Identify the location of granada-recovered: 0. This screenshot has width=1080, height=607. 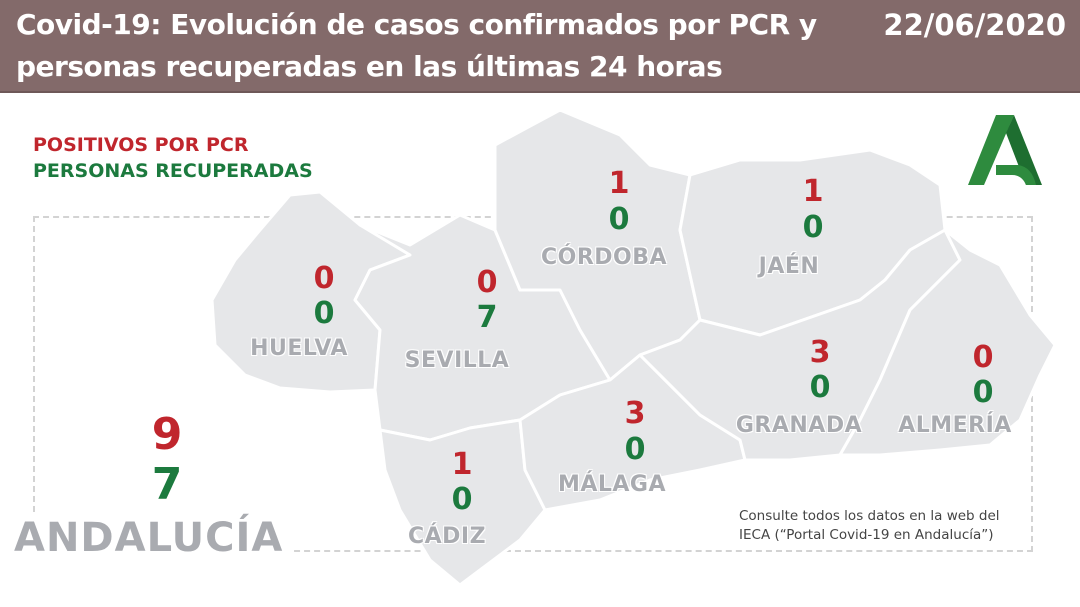
(820, 387).